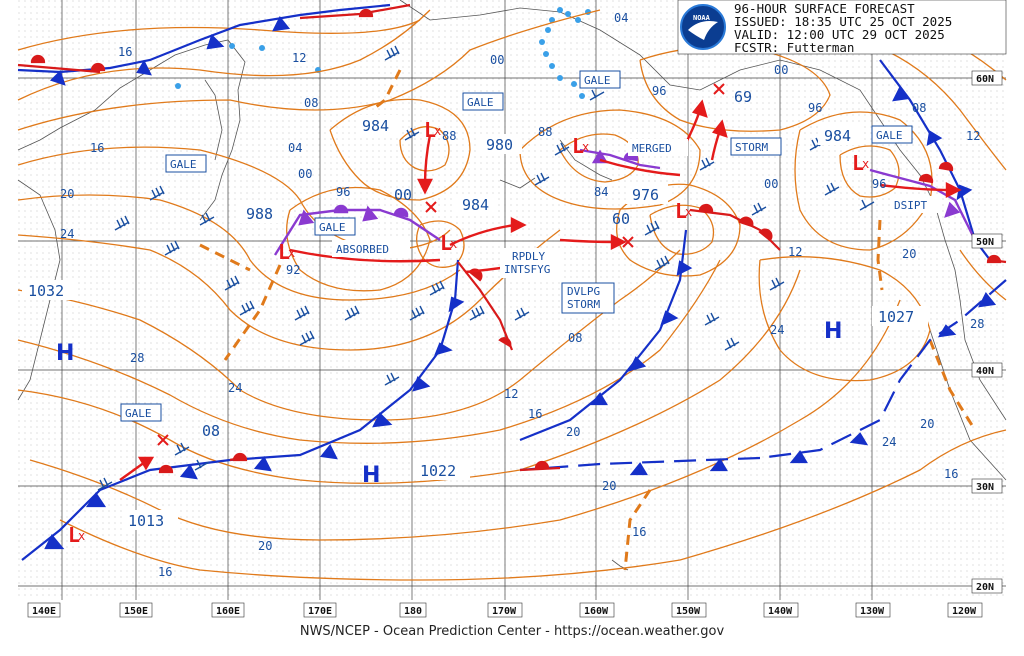  What do you see at coordinates (583, 291) in the screenshot?
I see `dvlpg-label: DVLPG` at bounding box center [583, 291].